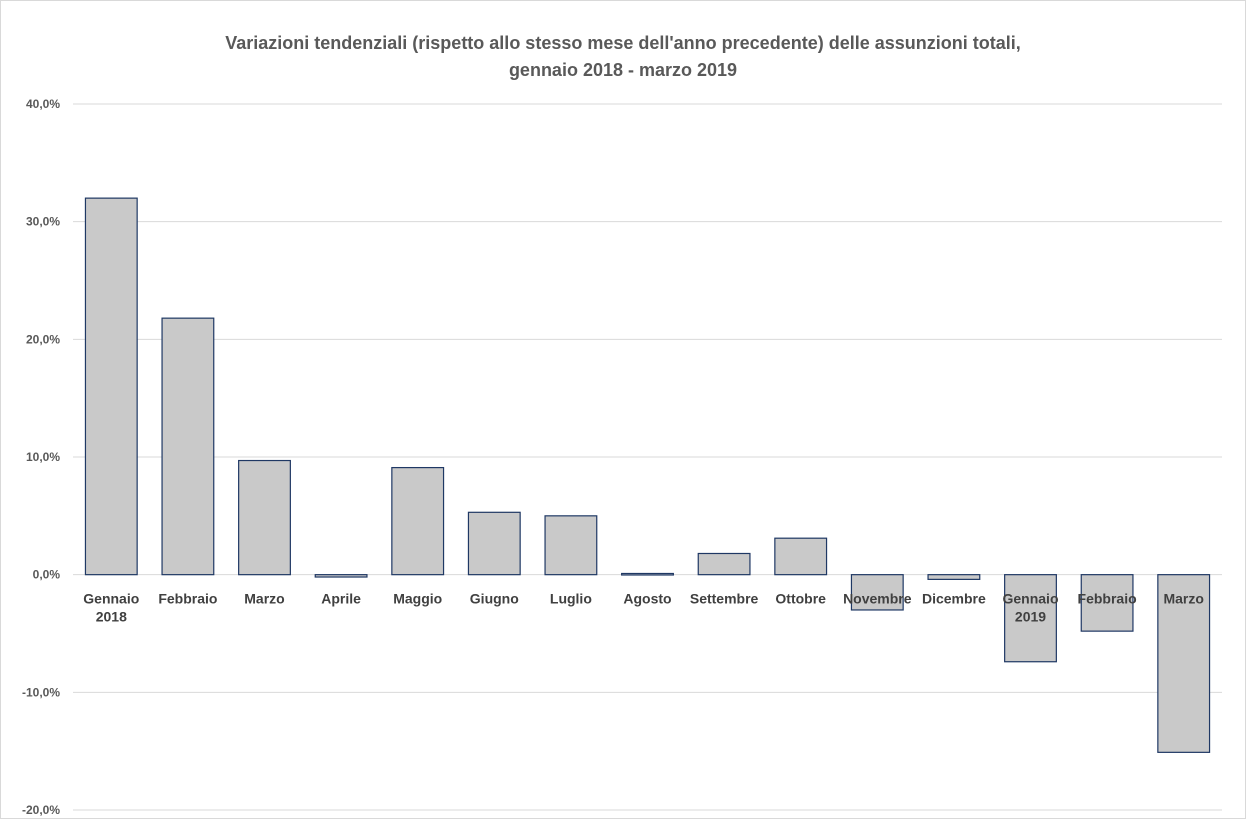 Image resolution: width=1246 pixels, height=819 pixels. Describe the element at coordinates (494, 599) in the screenshot. I see `x-category-label: Giugno` at that location.